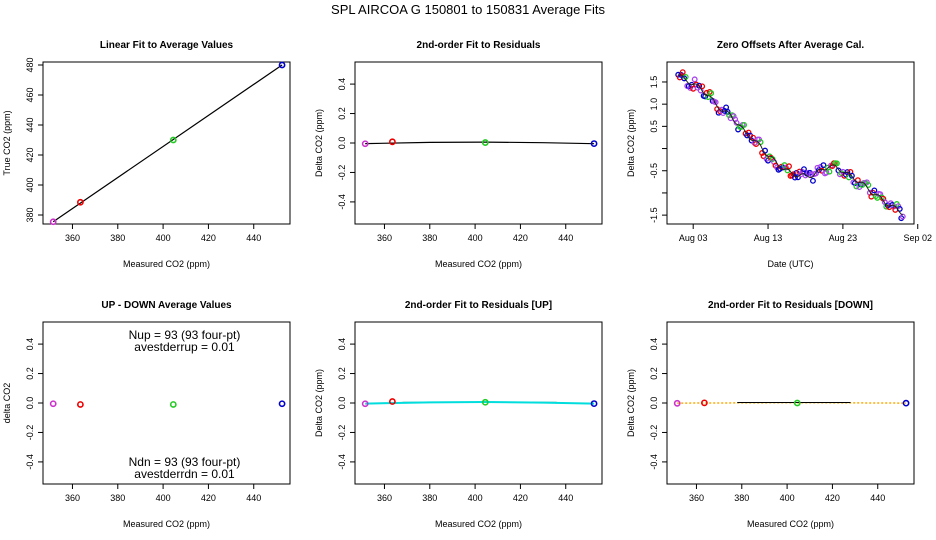  What do you see at coordinates (30, 184) in the screenshot?
I see `y-tick-label: 400` at bounding box center [30, 184].